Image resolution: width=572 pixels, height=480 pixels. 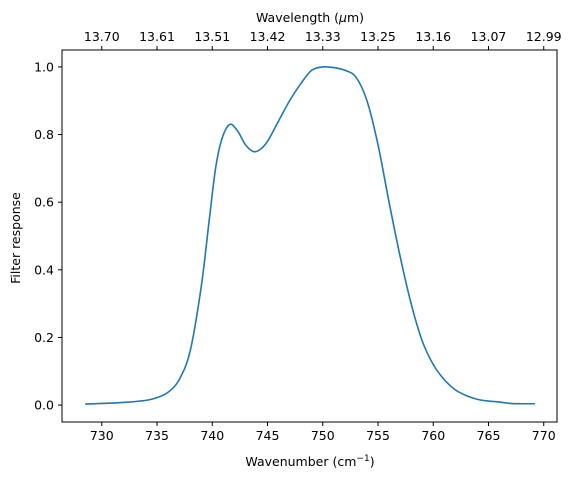 I want to click on bottom-tick-label: 745, so click(x=268, y=435).